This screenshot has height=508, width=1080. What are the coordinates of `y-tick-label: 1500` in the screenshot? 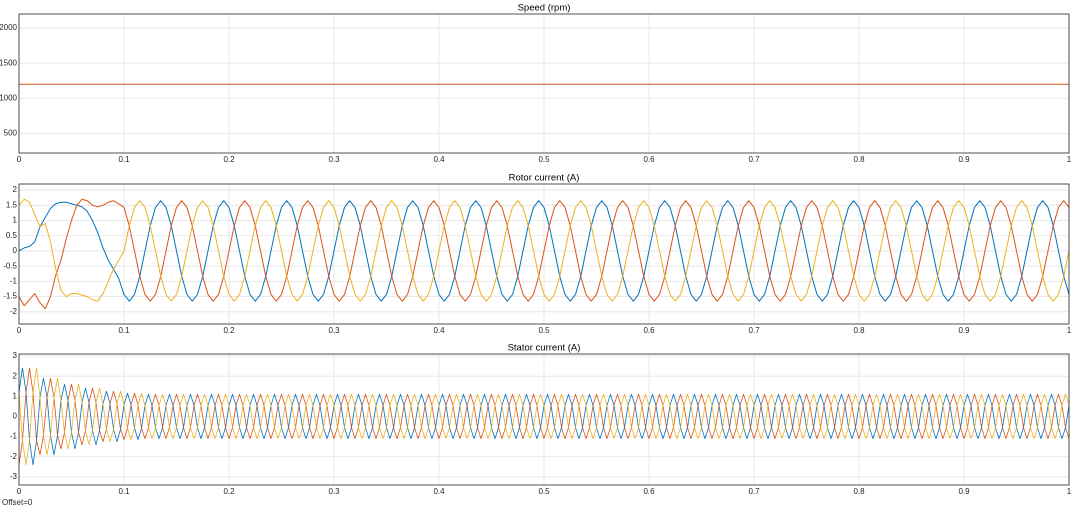 It's located at (9, 62).